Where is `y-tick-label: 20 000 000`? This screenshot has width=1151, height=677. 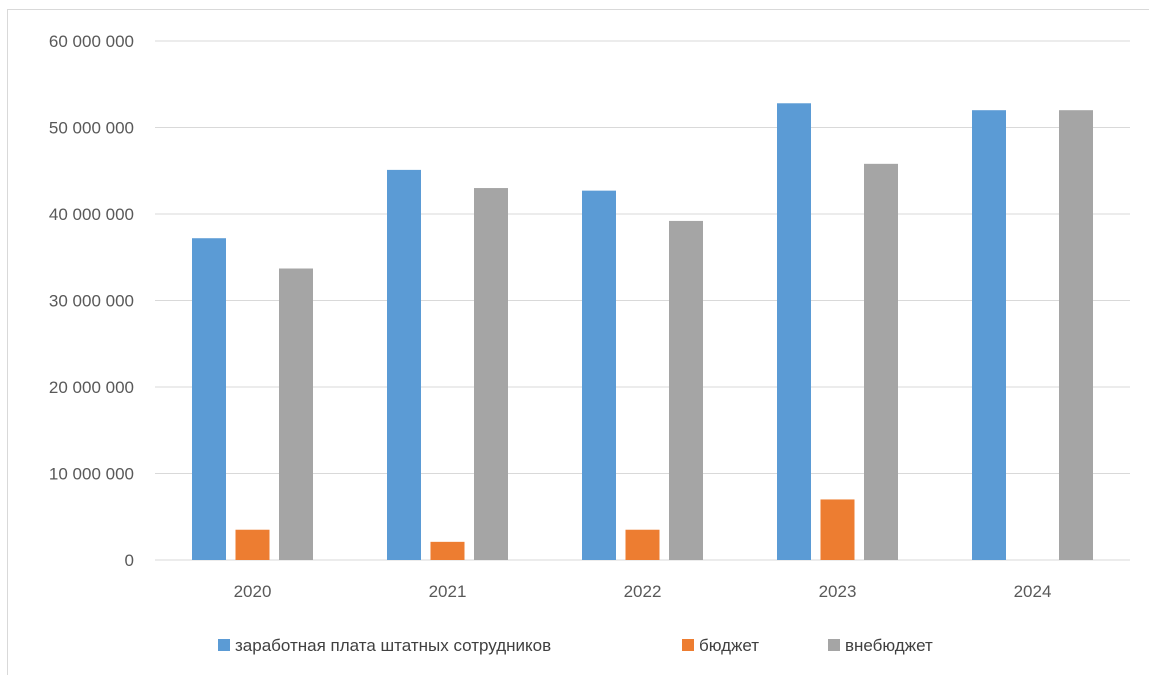 y-tick-label: 20 000 000 is located at coordinates (91, 387).